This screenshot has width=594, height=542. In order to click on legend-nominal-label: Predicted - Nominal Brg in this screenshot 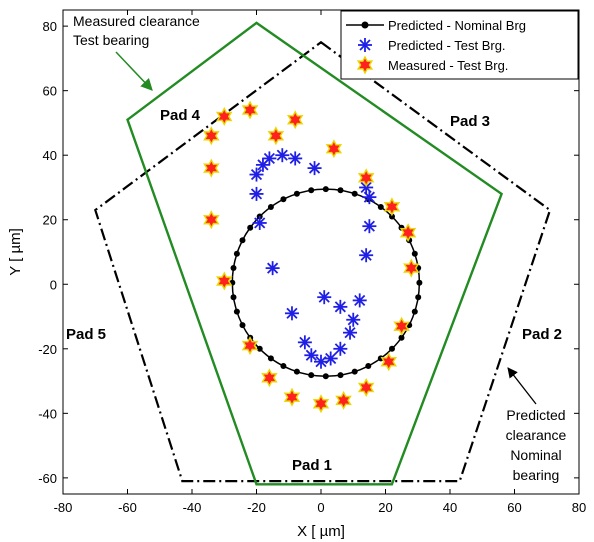, I will do `click(457, 25)`.